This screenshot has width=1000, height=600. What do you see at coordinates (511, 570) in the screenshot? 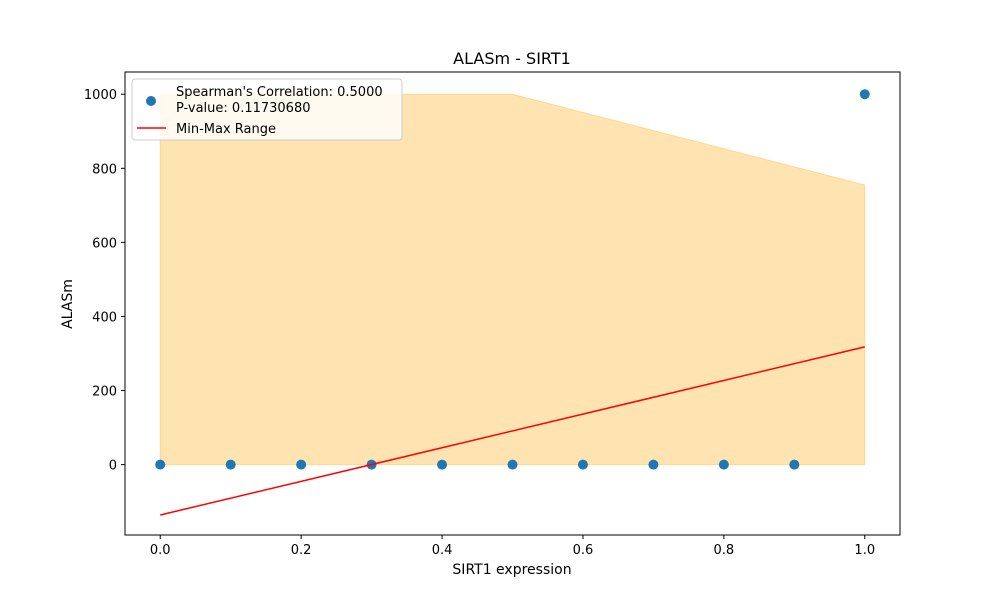
I see `x-axis-label: SIRT1 expression` at bounding box center [511, 570].